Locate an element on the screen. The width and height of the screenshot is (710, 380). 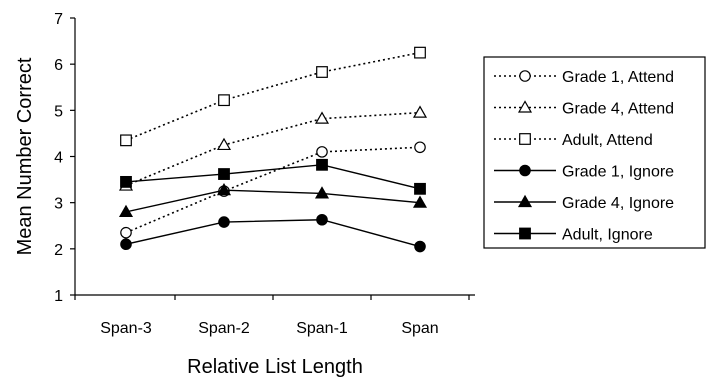
series-adult-ignore is located at coordinates (273, 176).